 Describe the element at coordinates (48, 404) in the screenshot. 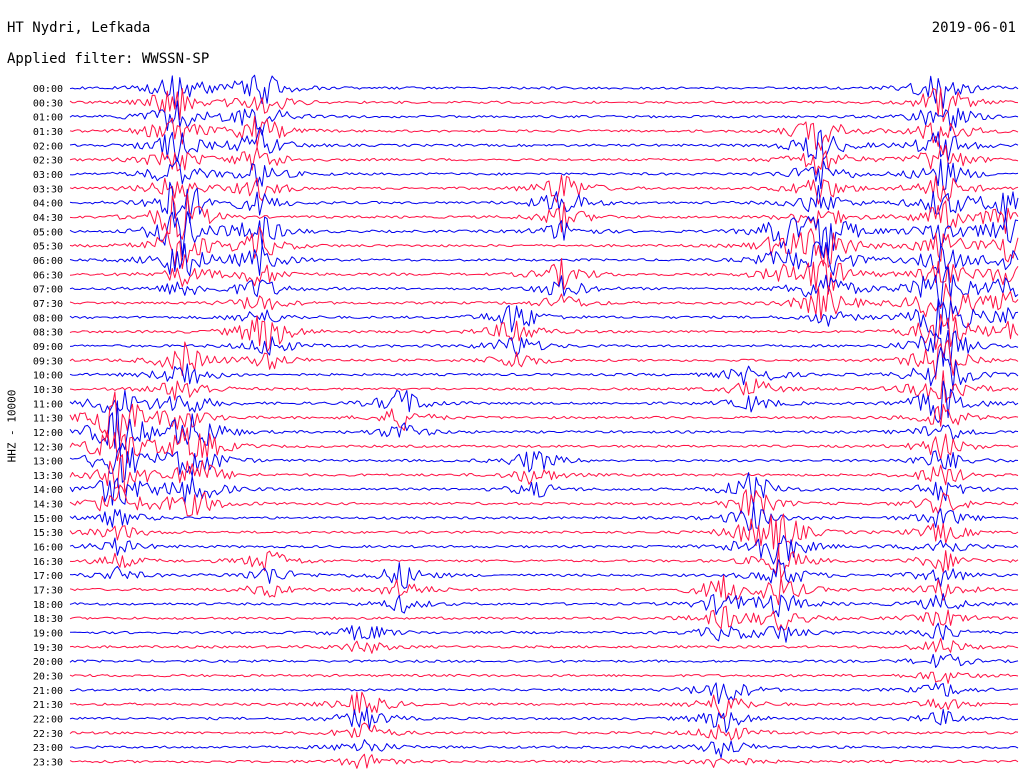

I see `time-label-1100: 11:00` at that location.